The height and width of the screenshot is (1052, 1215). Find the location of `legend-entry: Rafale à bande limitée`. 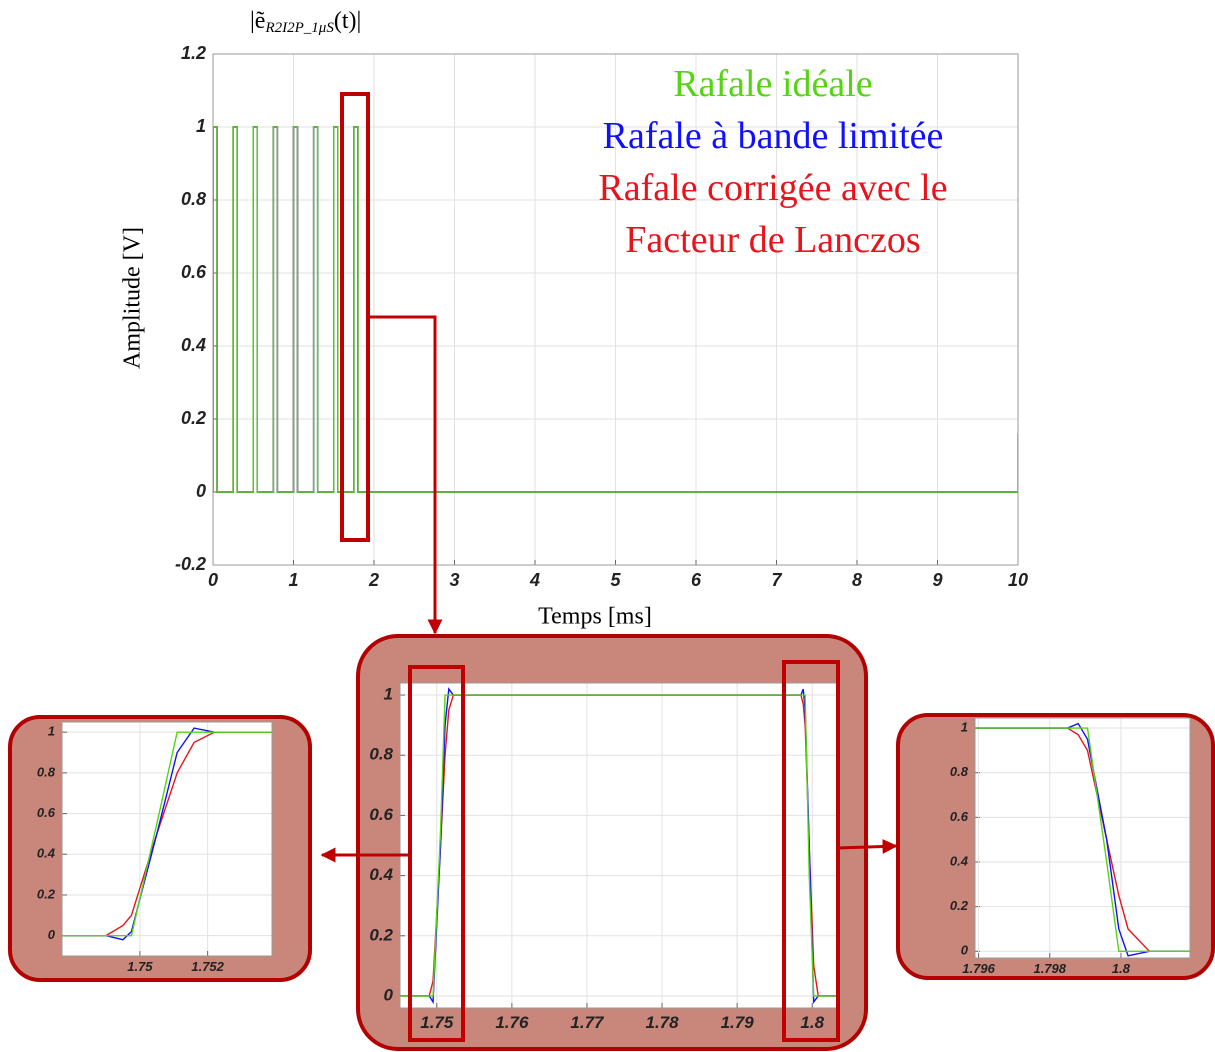

legend-entry: Rafale à bande limitée is located at coordinates (773, 136).